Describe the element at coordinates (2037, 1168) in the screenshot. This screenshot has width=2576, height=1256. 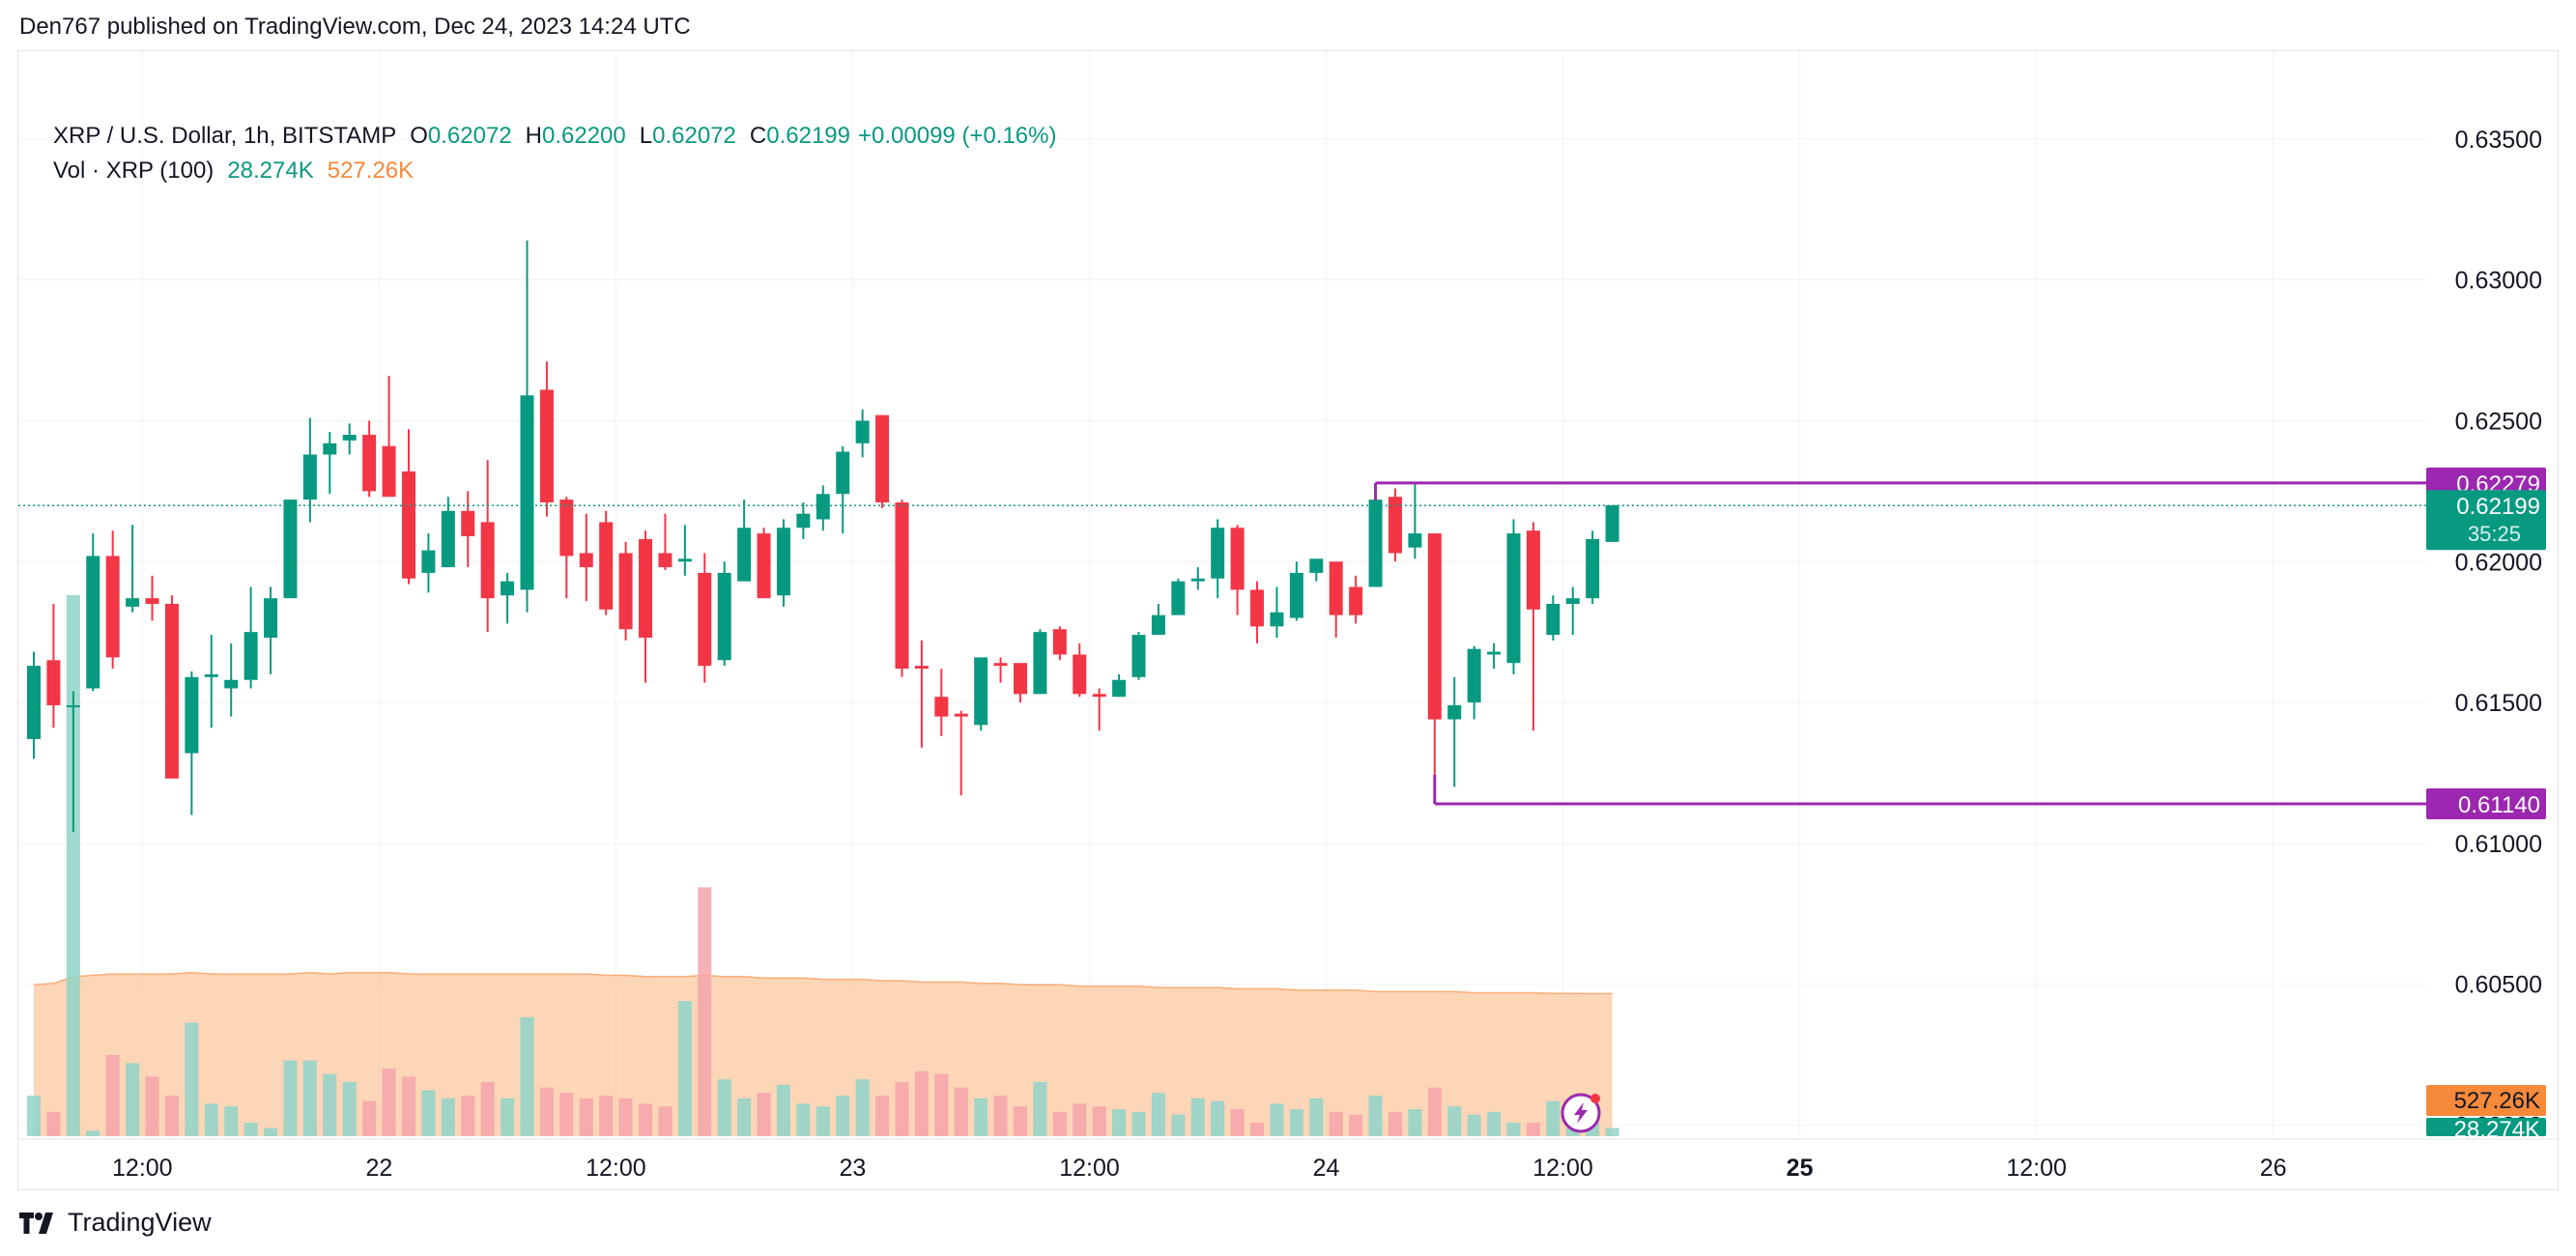
I see `time-tick-label: 12:00` at that location.